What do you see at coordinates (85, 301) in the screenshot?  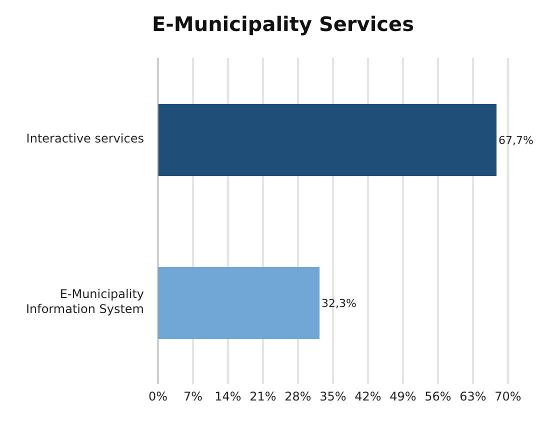 I see `y-tick-label: E-Municipality Information System` at bounding box center [85, 301].